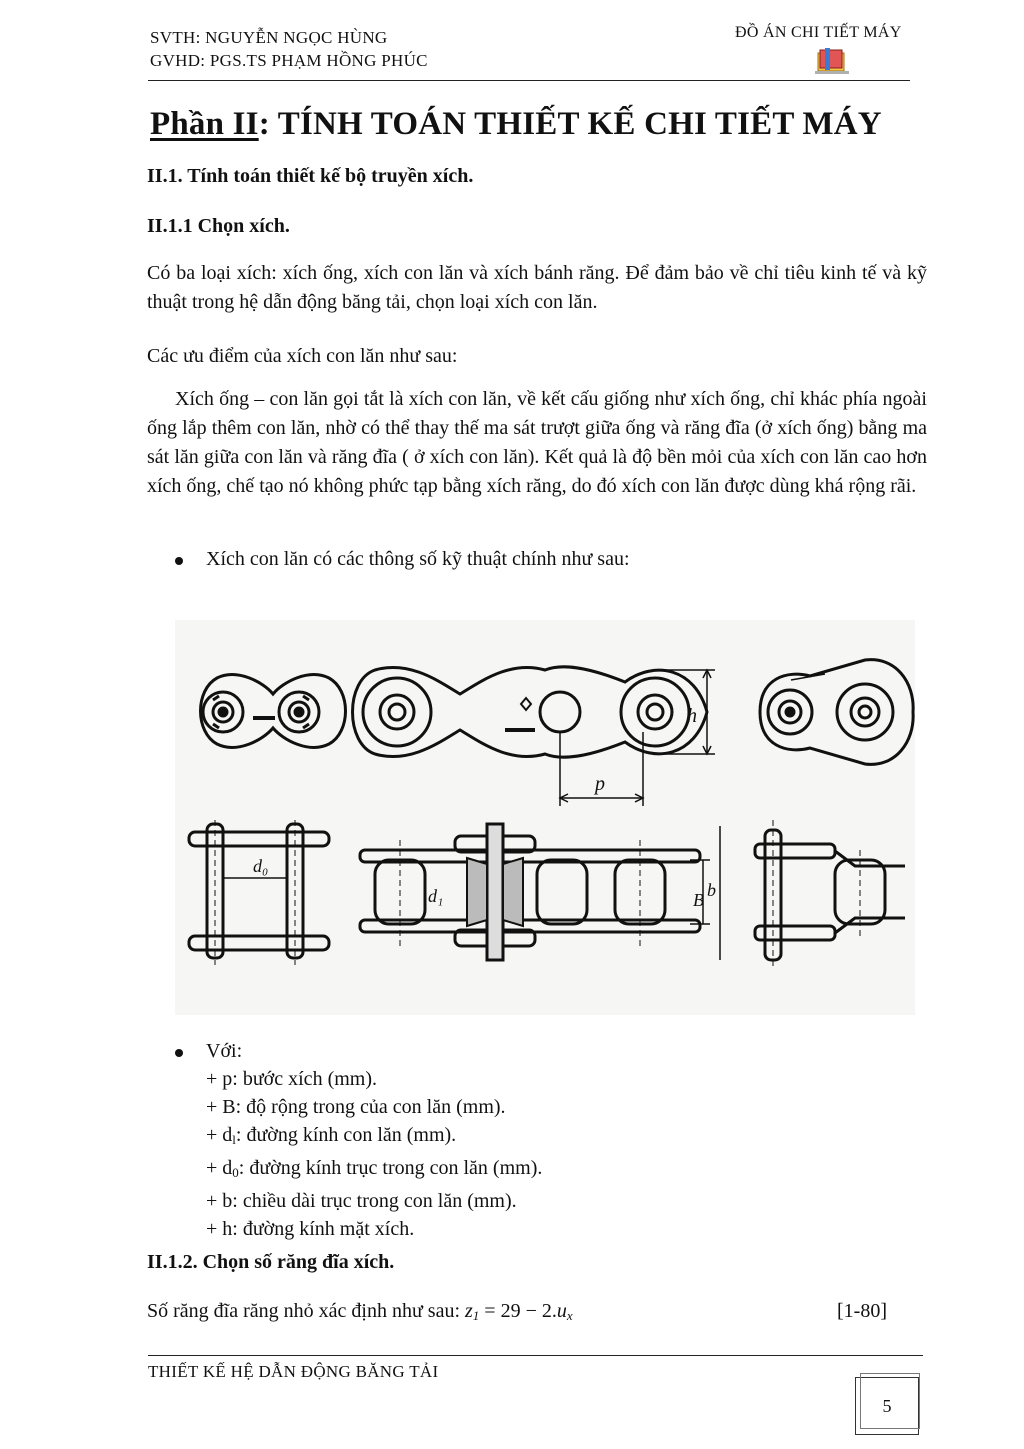 Image resolution: width=1024 pixels, height=1449 pixels. I want to click on param-h: + h: đường kính mặt xích., so click(310, 1229).